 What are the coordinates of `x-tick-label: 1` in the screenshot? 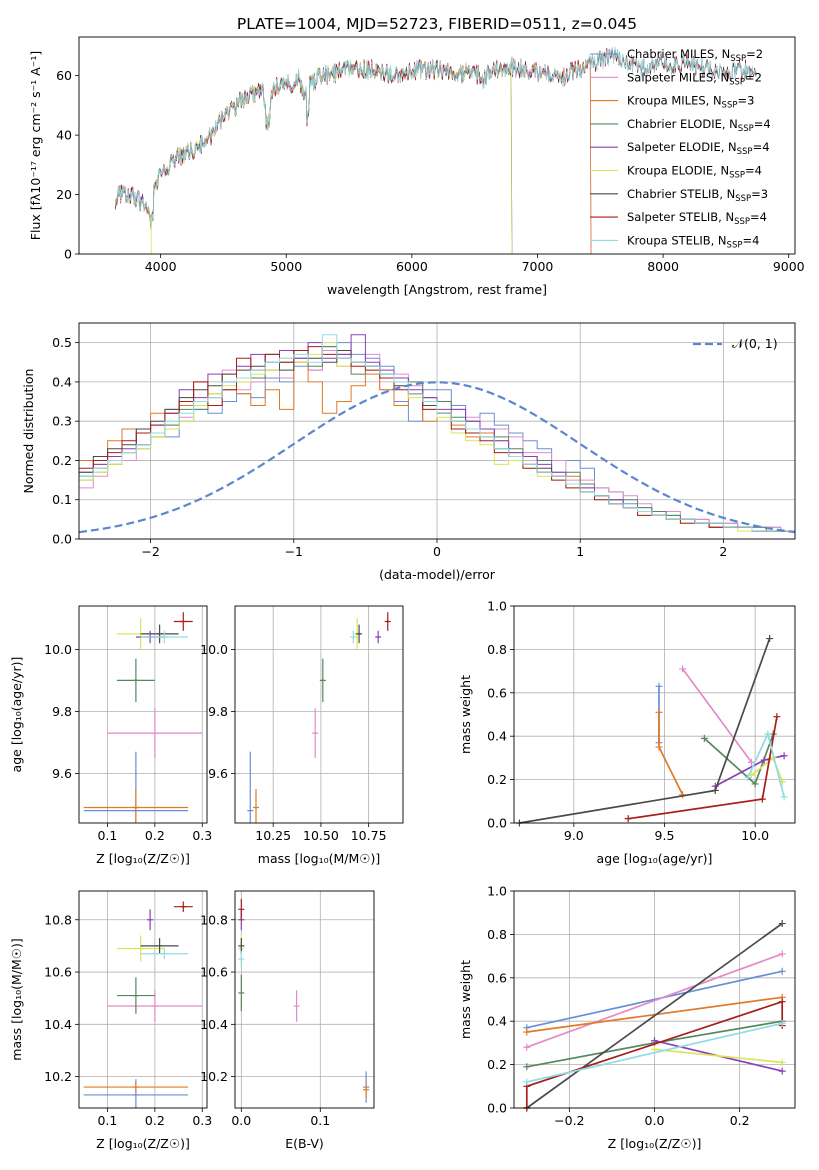 It's located at (580, 551).